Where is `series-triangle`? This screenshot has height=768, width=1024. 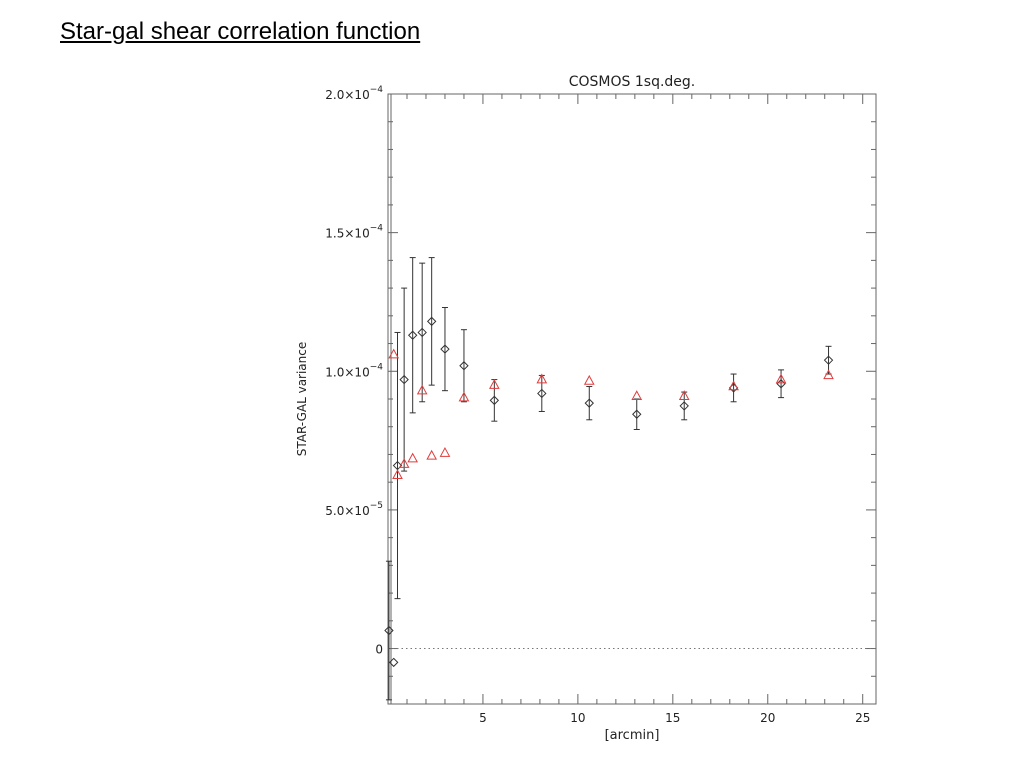
series-triangle is located at coordinates (611, 413).